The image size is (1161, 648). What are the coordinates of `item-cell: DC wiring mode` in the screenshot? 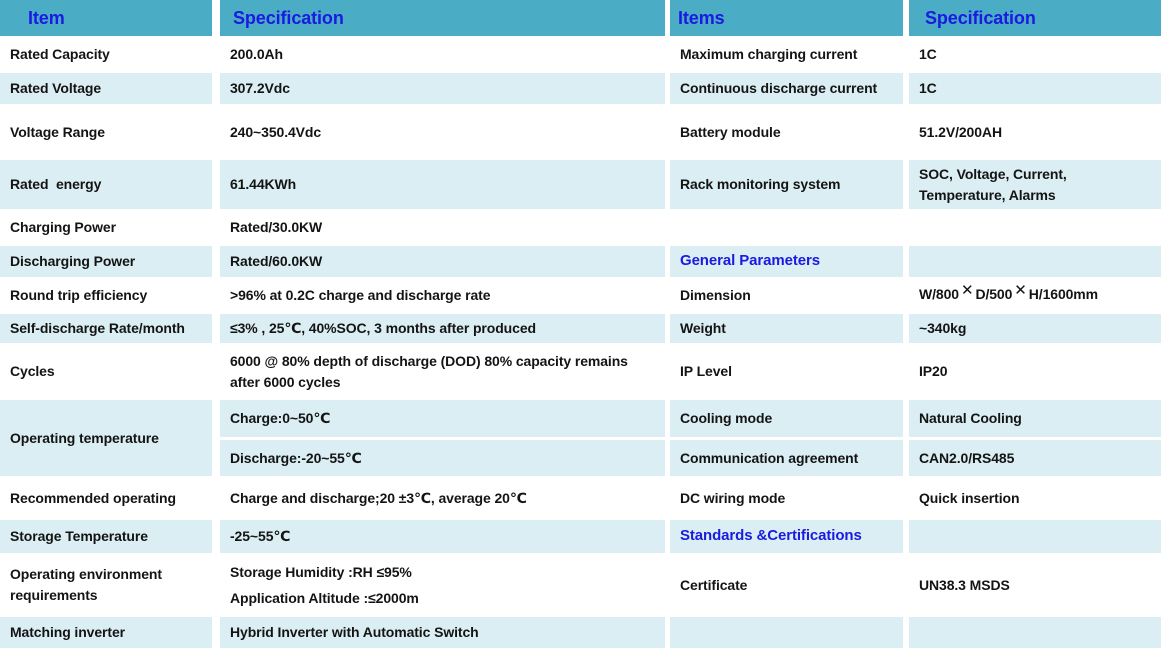 It's located at (786, 498).